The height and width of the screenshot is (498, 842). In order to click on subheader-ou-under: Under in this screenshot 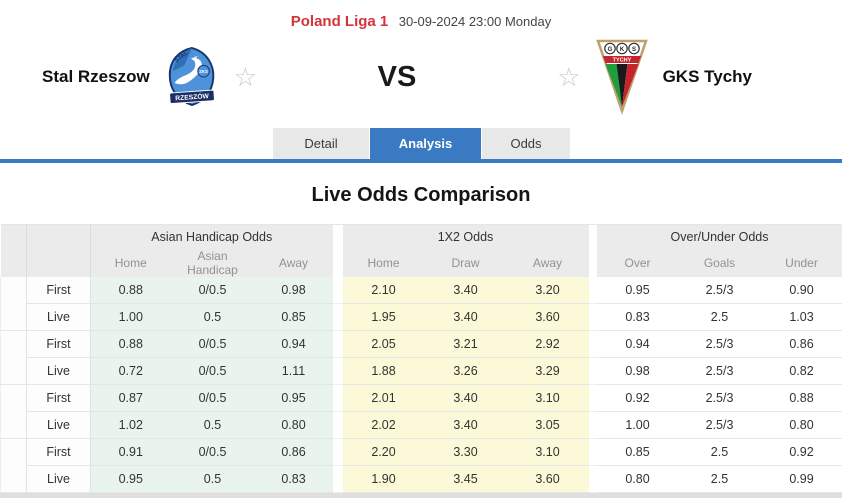, I will do `click(801, 263)`.